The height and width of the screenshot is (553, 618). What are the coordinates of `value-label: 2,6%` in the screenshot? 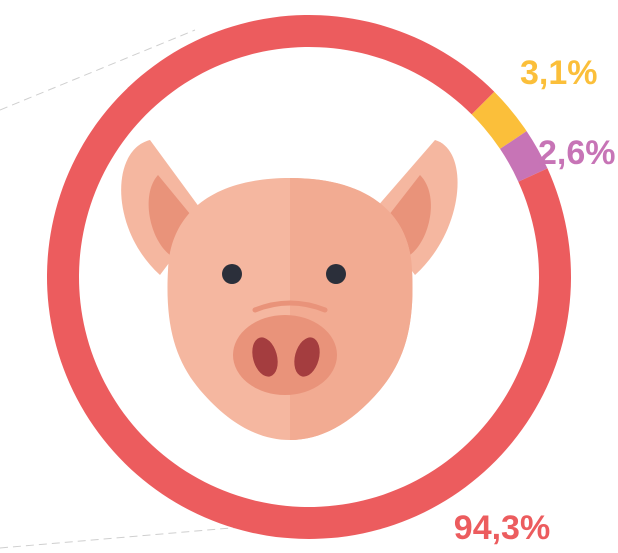 It's located at (577, 153).